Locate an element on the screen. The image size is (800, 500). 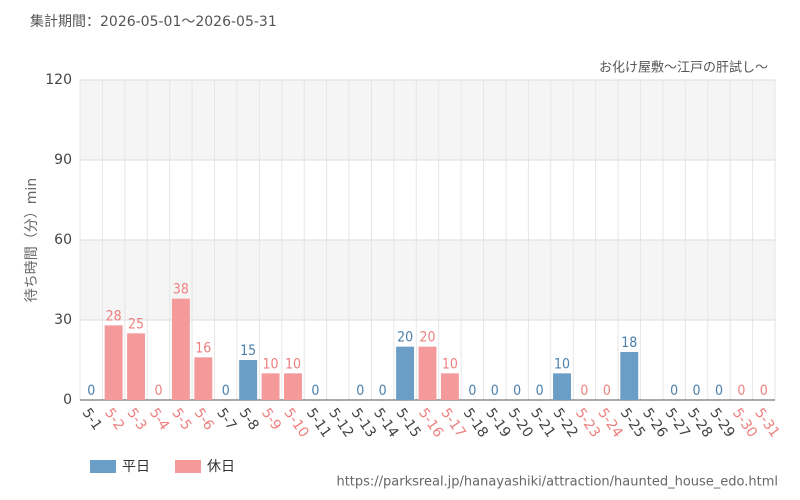
x-tick-label: 5-6 is located at coordinates (204, 419).